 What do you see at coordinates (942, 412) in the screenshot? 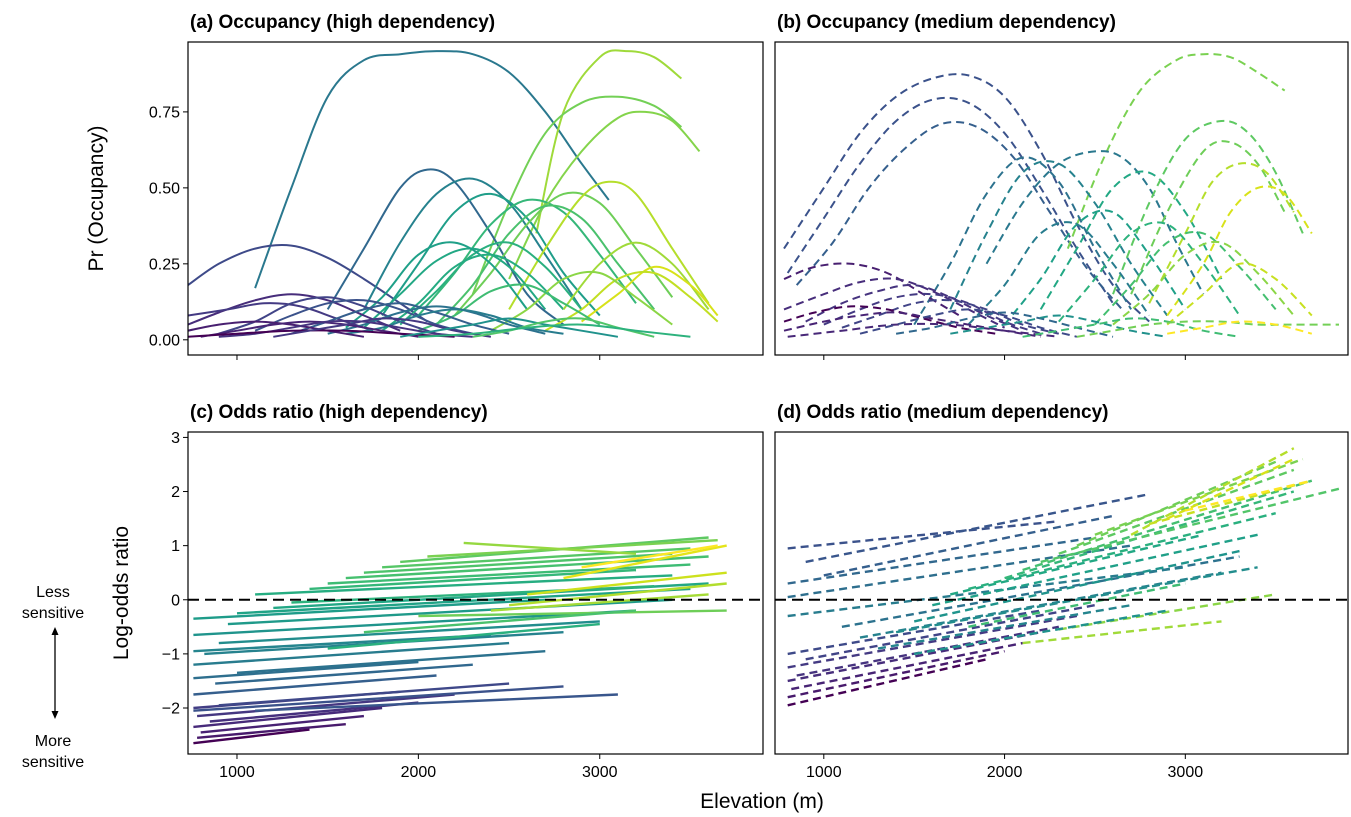
I see `panel-d-title: (d) Odds ratio (medium dependency)` at bounding box center [942, 412].